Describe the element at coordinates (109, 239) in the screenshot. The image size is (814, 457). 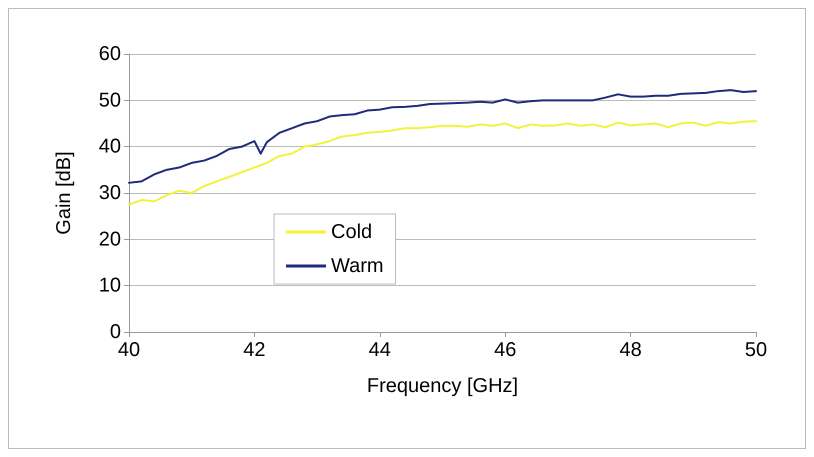
I see `y-tick-label: 20` at that location.